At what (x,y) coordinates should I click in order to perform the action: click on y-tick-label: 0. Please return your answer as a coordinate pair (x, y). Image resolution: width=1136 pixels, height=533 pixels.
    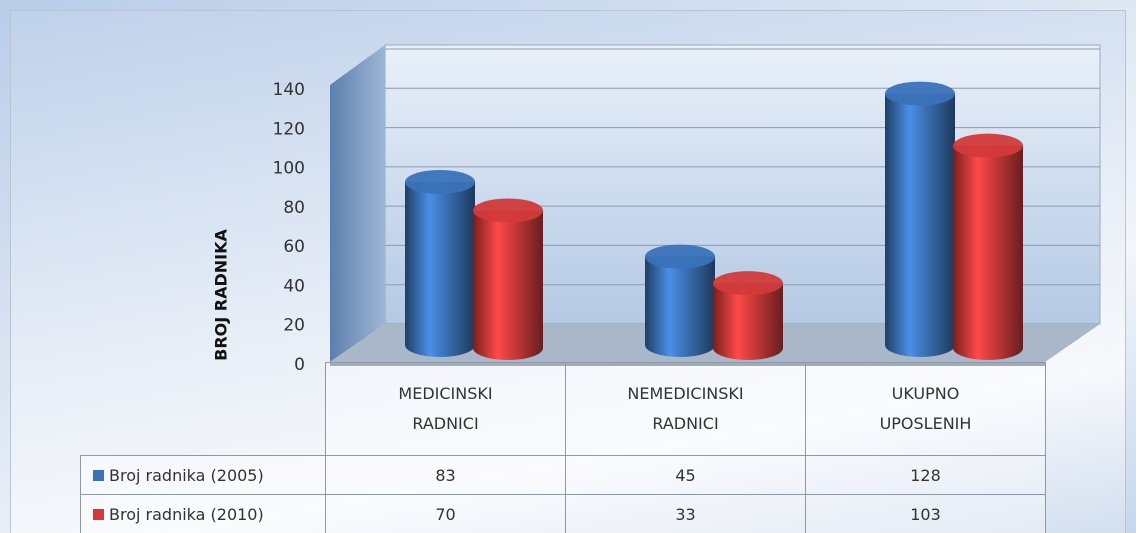
    Looking at the image, I should click on (299, 365).